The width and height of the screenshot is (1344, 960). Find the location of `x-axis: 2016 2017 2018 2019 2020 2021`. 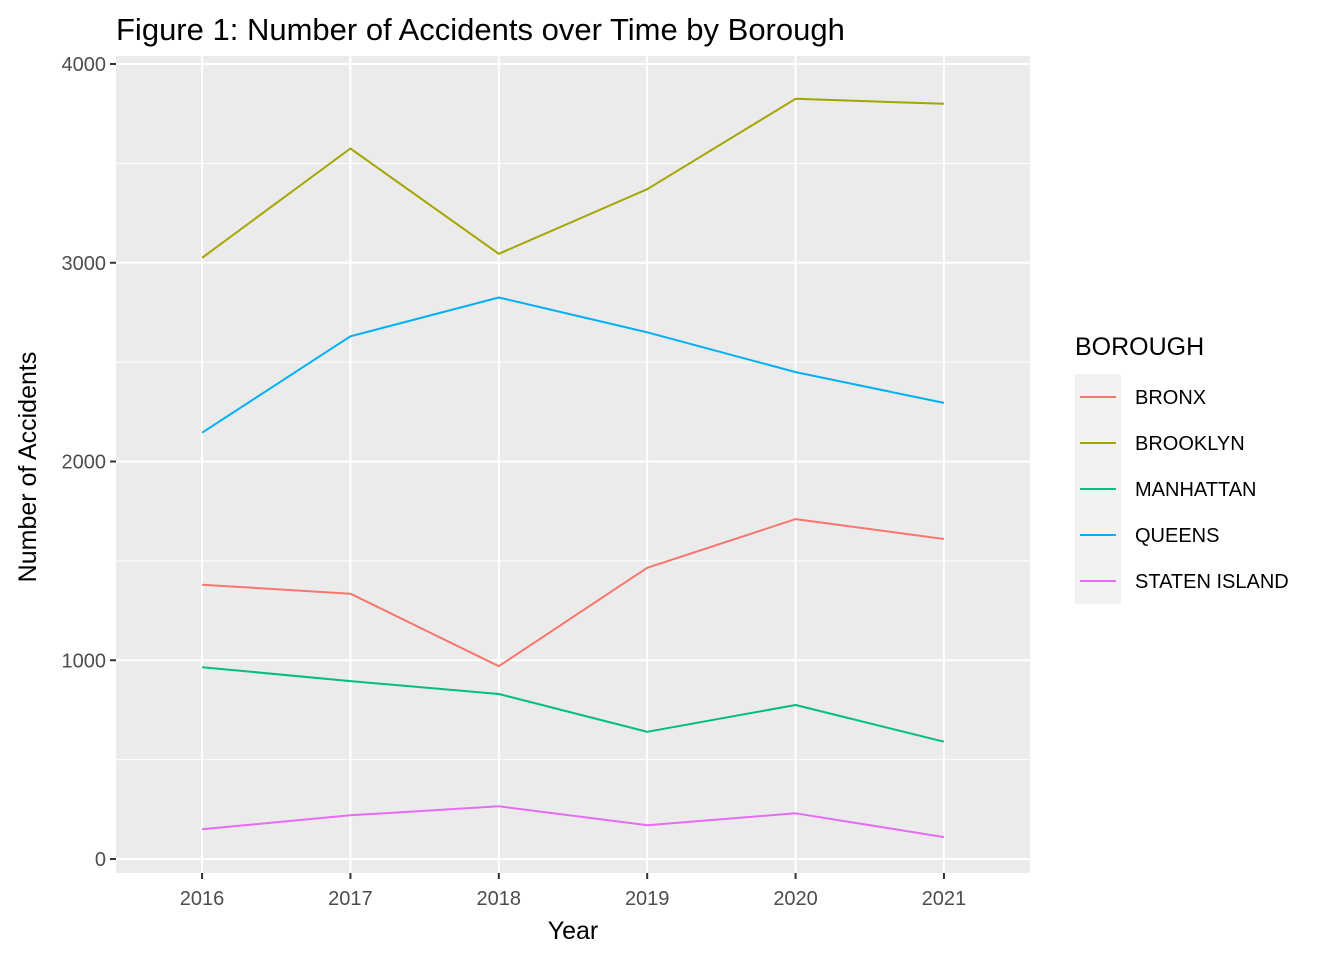

x-axis: 2016 2017 2018 2019 2020 2021 is located at coordinates (573, 891).